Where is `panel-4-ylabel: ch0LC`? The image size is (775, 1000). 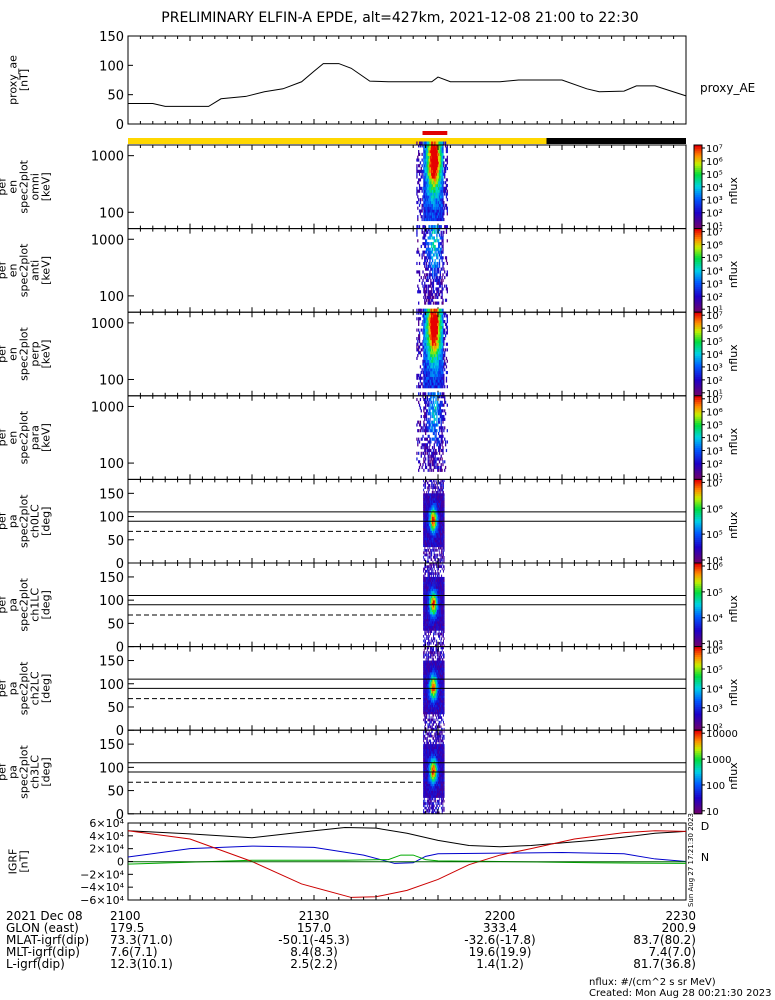 panel-4-ylabel: ch0LC is located at coordinates (35, 521).